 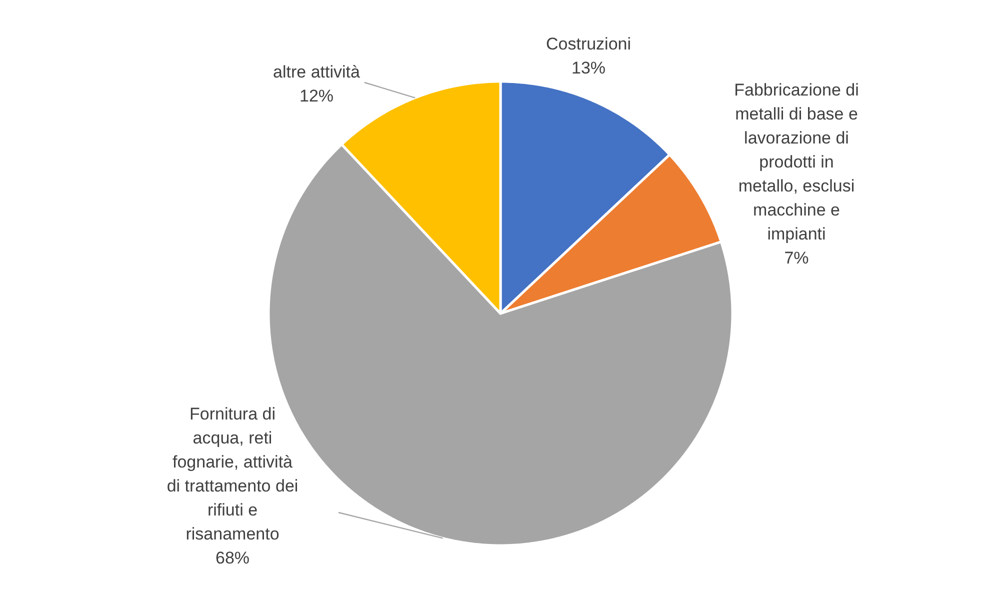 What do you see at coordinates (232, 558) in the screenshot?
I see `data-label: 68%` at bounding box center [232, 558].